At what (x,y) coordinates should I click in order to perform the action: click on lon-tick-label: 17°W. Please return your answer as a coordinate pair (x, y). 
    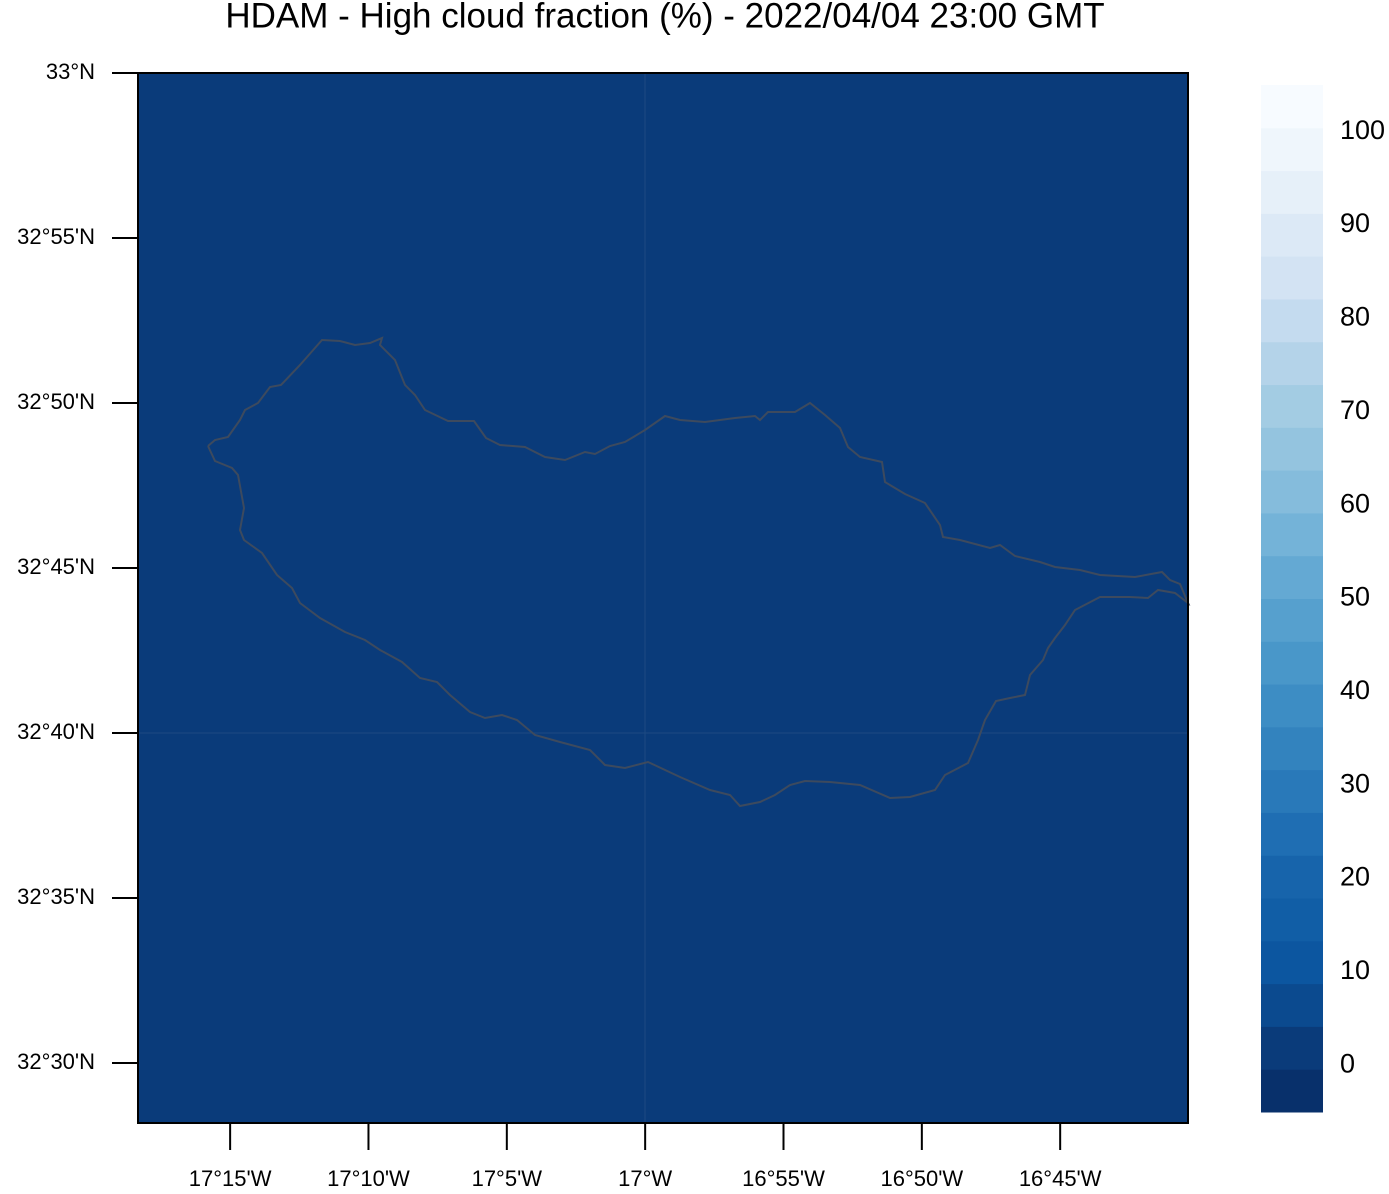
    Looking at the image, I should click on (645, 1177).